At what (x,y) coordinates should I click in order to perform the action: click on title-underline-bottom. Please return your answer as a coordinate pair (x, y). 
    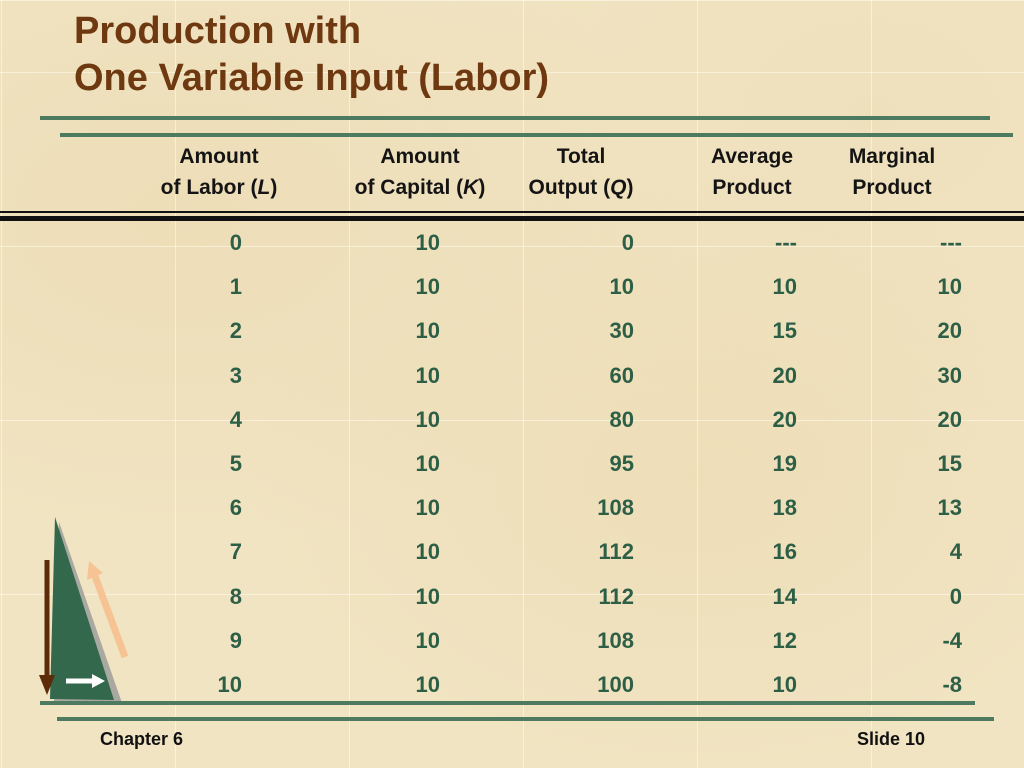
    Looking at the image, I should click on (536, 135).